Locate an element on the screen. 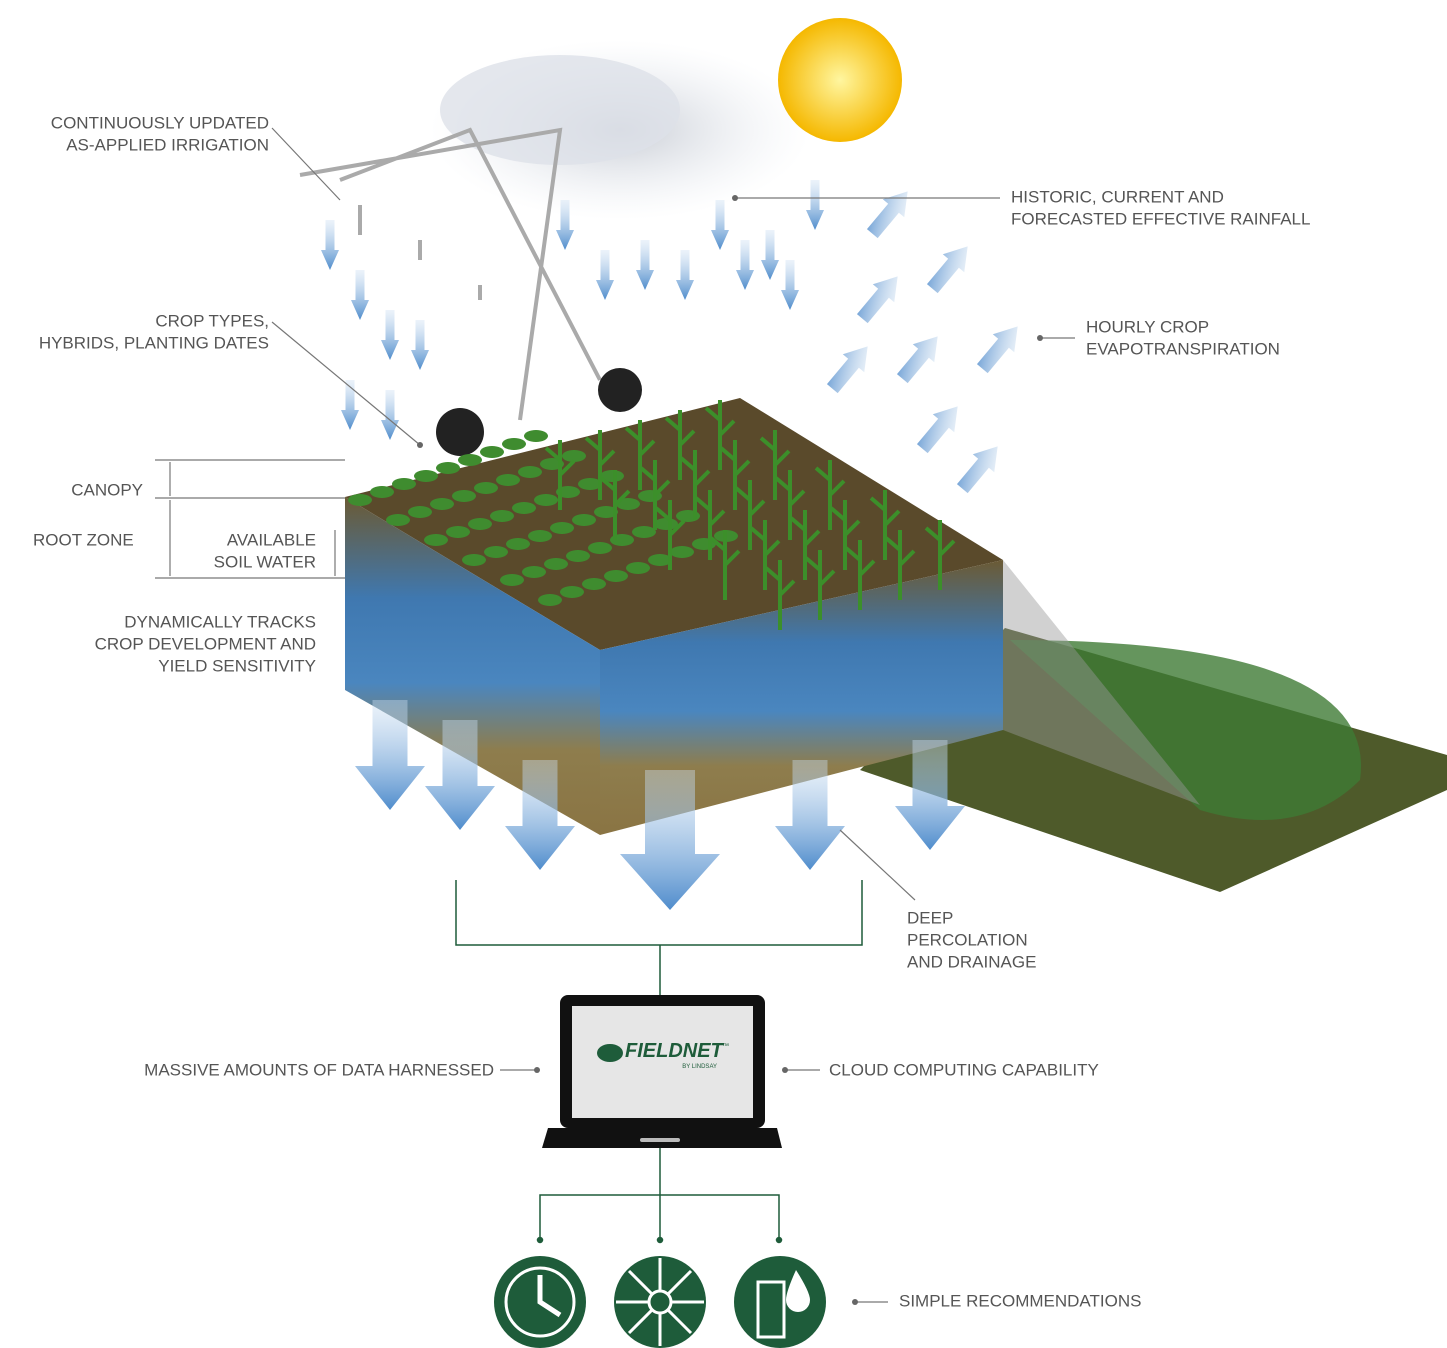 Image resolution: width=1447 pixels, height=1348 pixels. label: HOURLY CROP is located at coordinates (1147, 326).